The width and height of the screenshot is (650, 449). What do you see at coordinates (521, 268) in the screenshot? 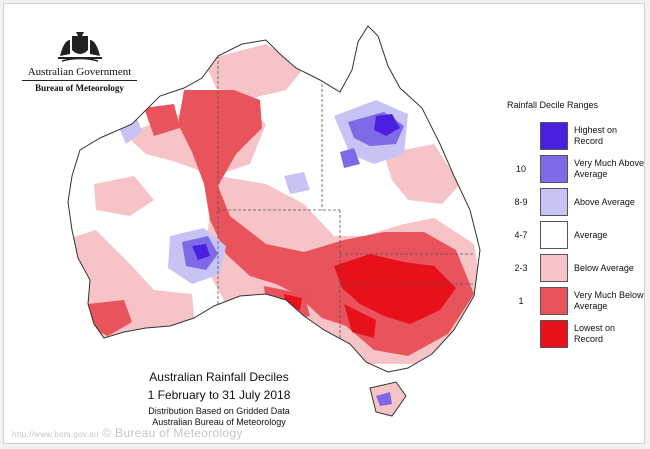
I see `legend-decile: 2-3` at bounding box center [521, 268].